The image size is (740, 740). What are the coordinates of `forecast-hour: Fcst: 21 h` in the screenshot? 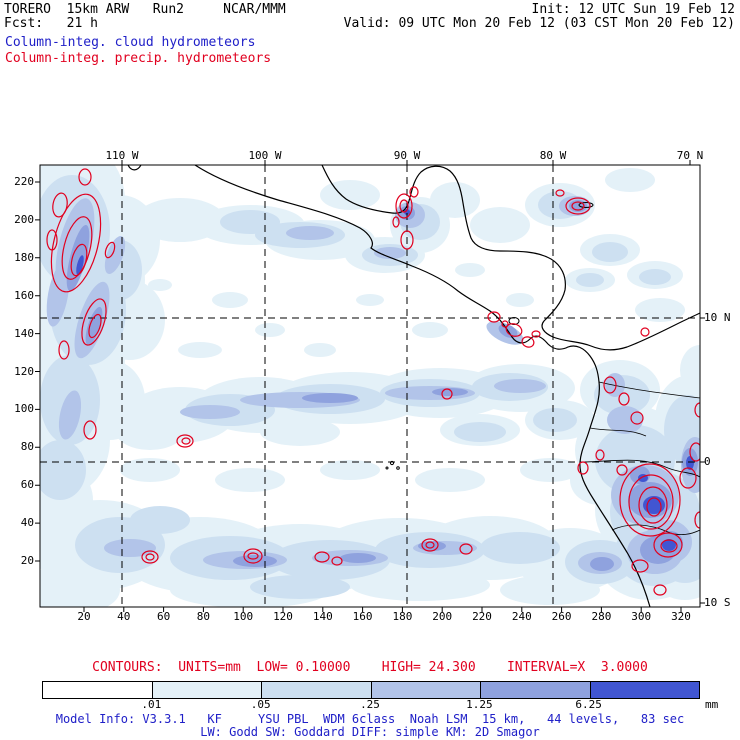 It's located at (51, 23).